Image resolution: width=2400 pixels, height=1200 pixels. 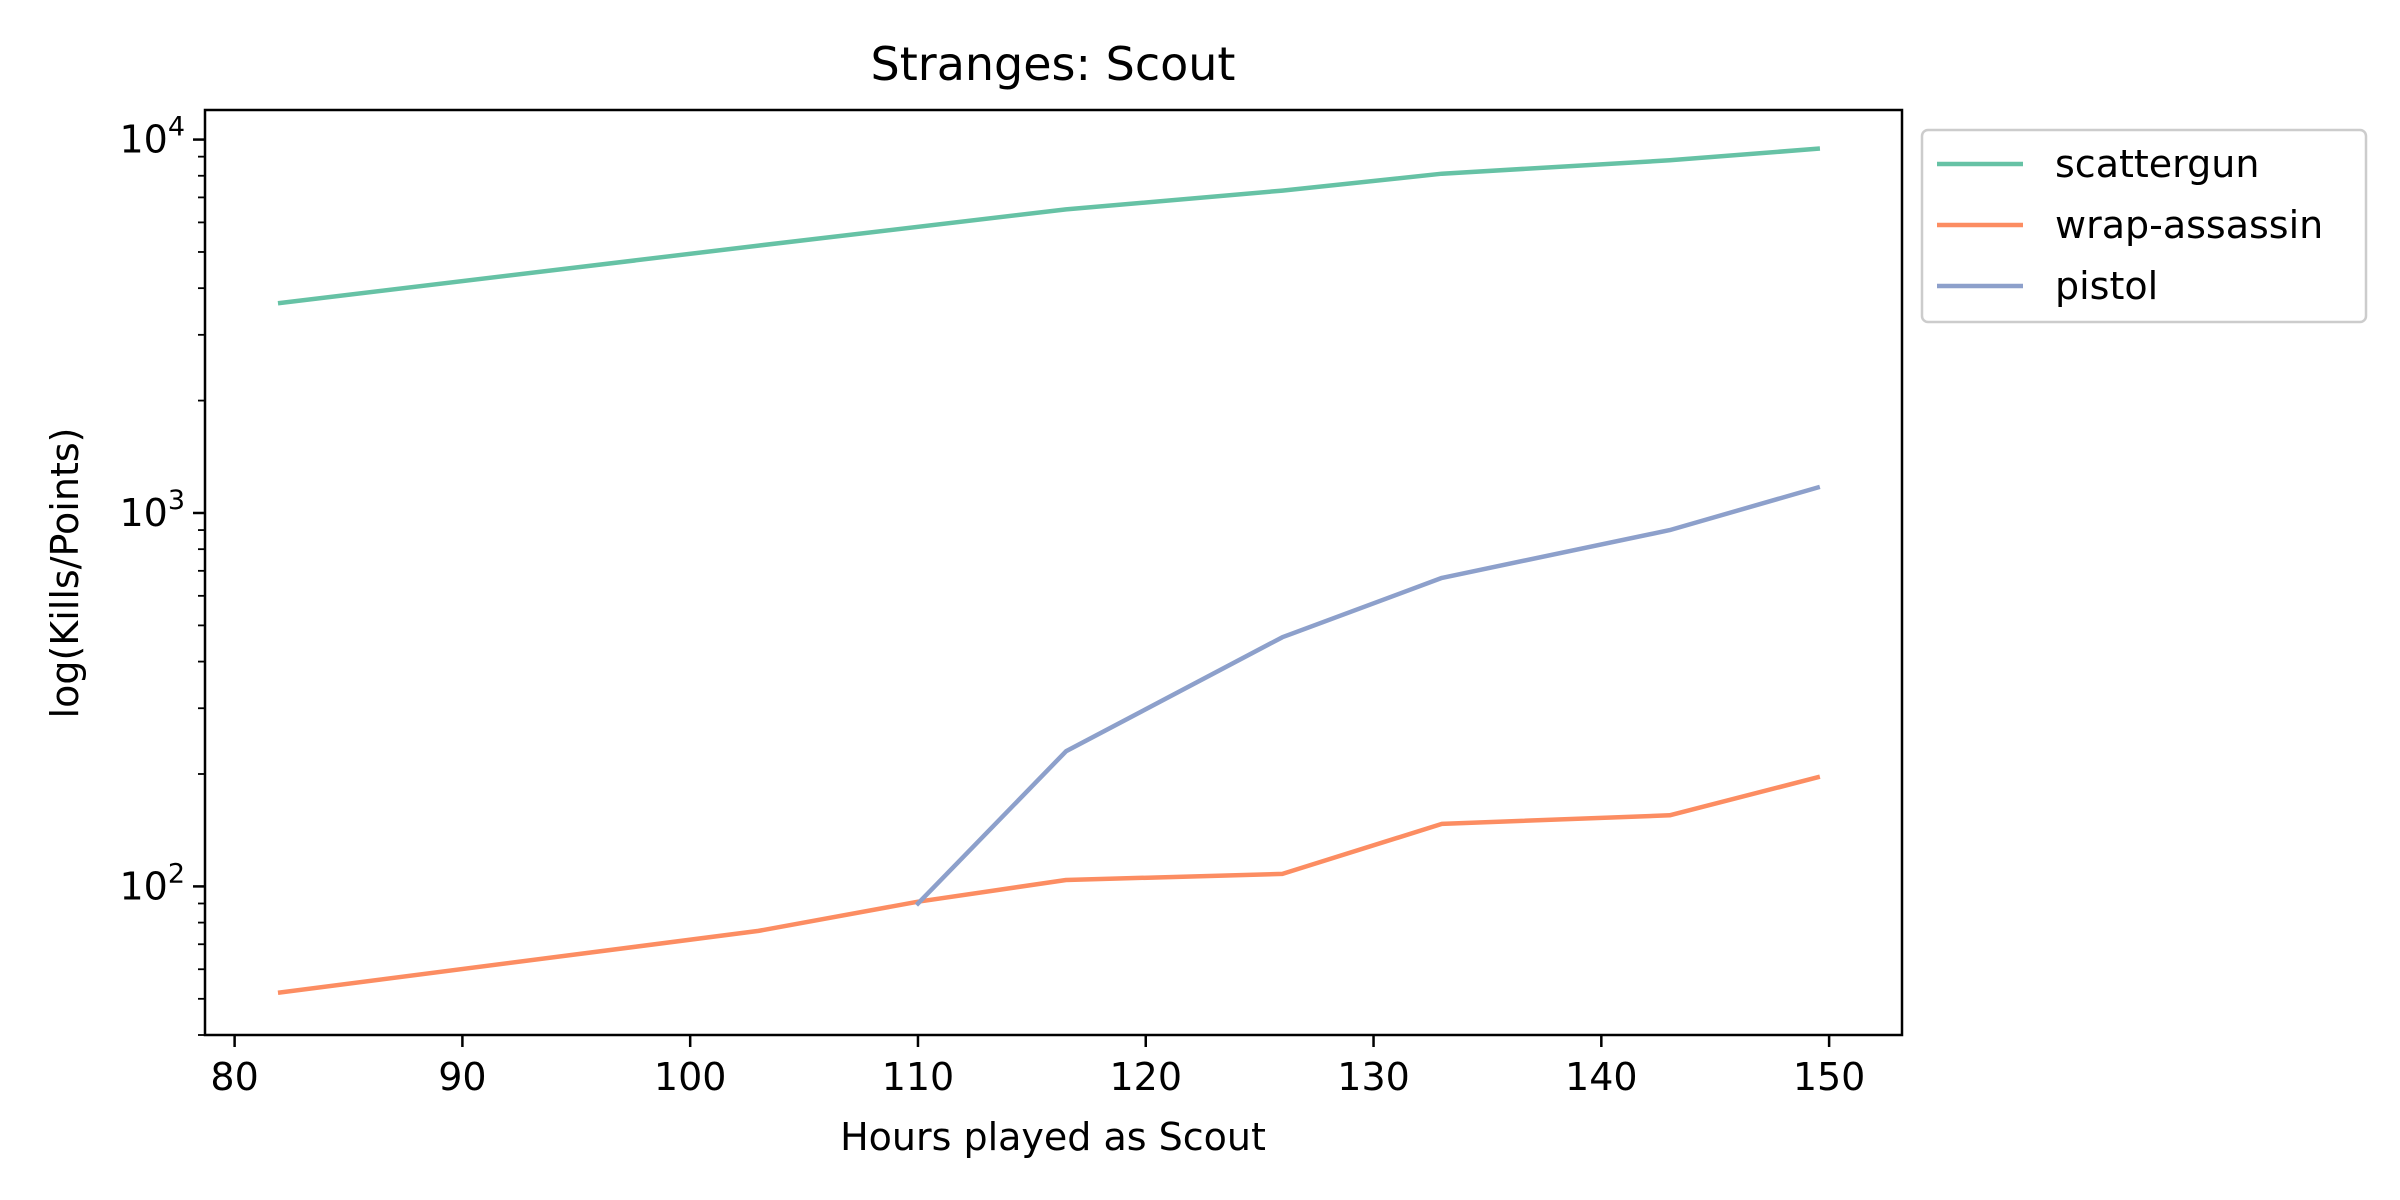 I want to click on y-axis-label: log(Kills/Points), so click(x=65, y=573).